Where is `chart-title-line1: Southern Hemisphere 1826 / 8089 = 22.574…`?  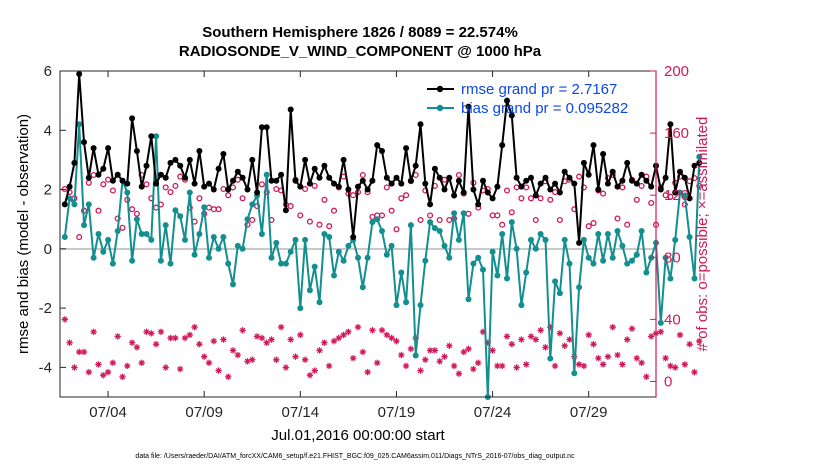
chart-title-line1: Southern Hemisphere 1826 / 8089 = 22.574… is located at coordinates (360, 32).